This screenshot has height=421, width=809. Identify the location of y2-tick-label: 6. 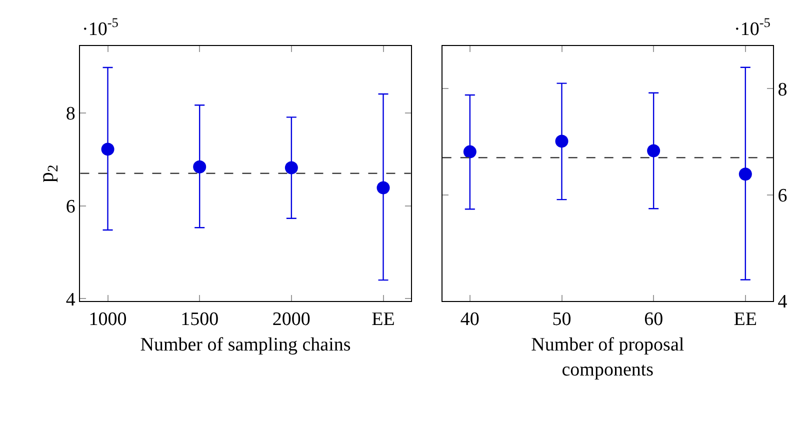
(783, 195).